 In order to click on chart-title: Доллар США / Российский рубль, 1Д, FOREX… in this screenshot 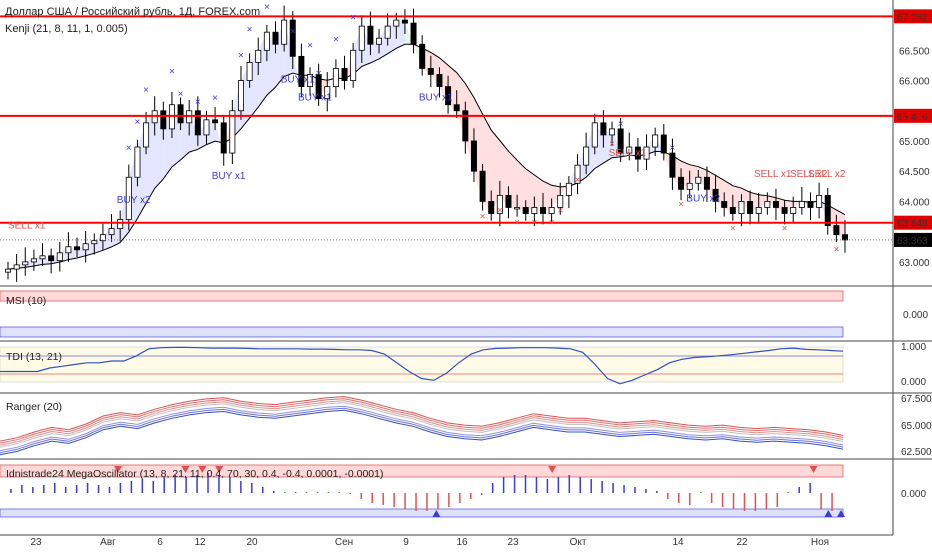, I will do `click(133, 12)`.